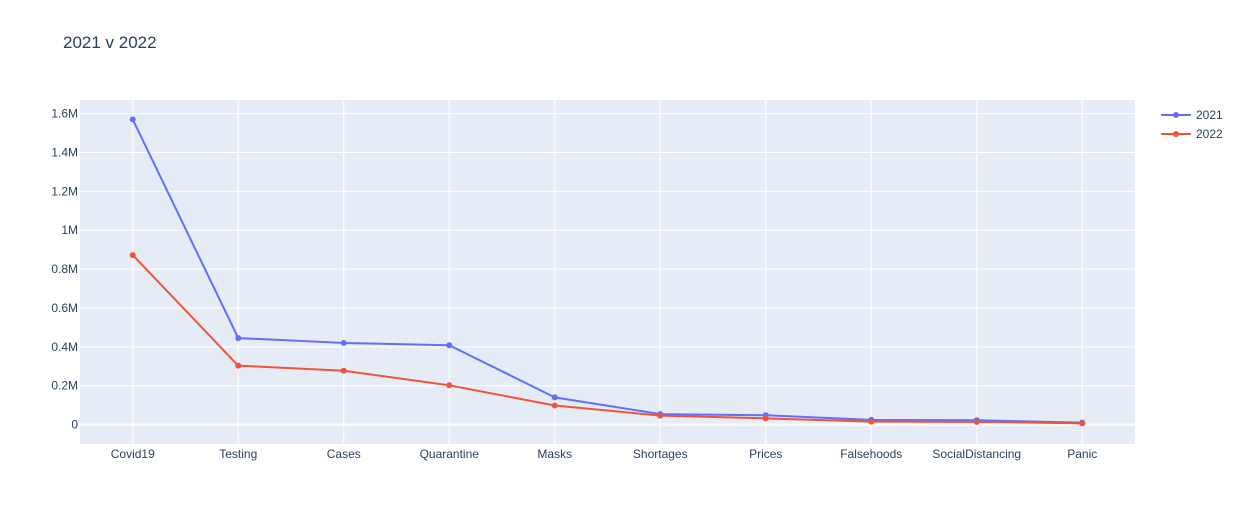 This screenshot has height=525, width=1244. What do you see at coordinates (660, 454) in the screenshot?
I see `x-tick-label: Shortages` at bounding box center [660, 454].